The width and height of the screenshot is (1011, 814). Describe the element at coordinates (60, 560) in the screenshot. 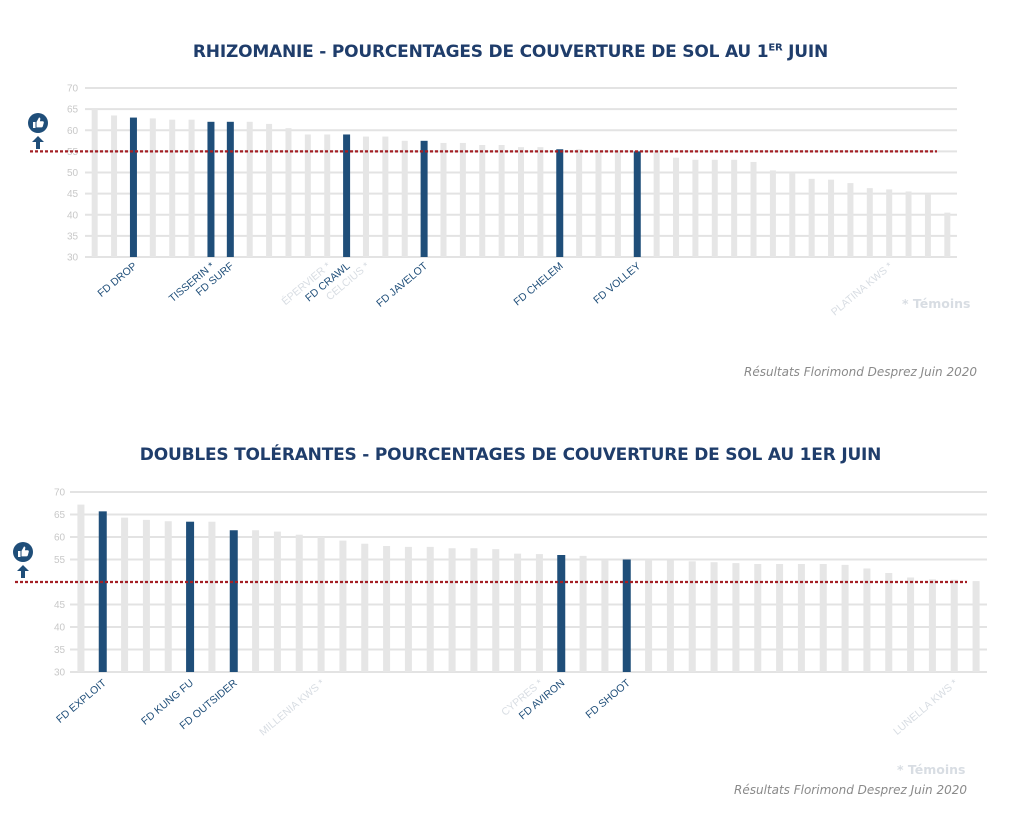

I see `y-tick-label: 55` at that location.